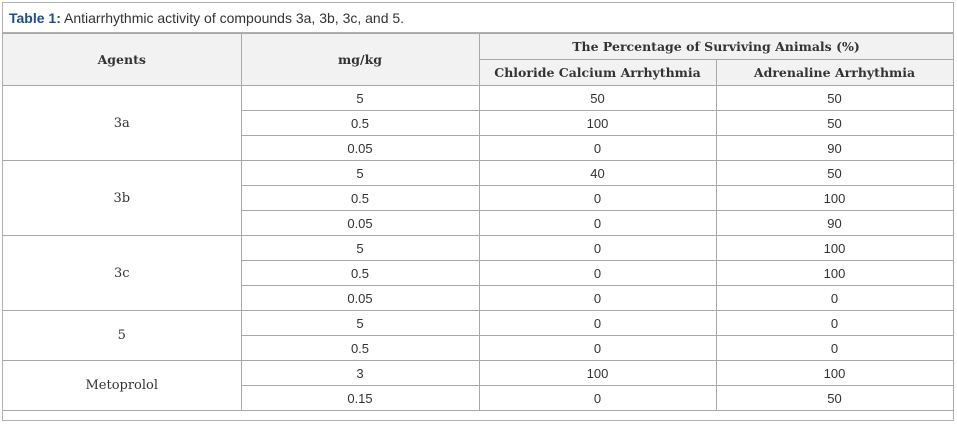 Image resolution: width=957 pixels, height=424 pixels. Describe the element at coordinates (360, 373) in the screenshot. I see `dose-cell: 3` at that location.